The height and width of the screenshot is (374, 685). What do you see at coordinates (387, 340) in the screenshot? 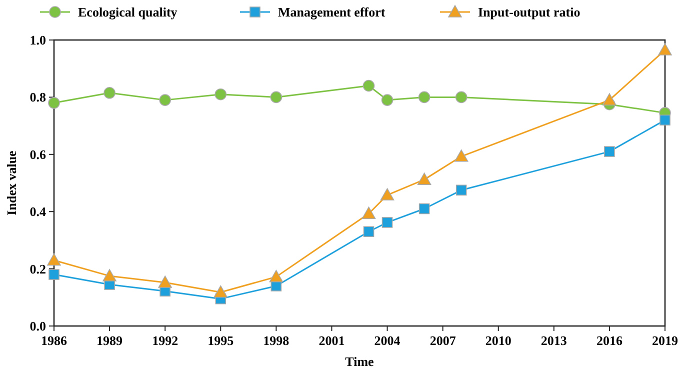
I see `x-tick-label: 2004` at bounding box center [387, 340].